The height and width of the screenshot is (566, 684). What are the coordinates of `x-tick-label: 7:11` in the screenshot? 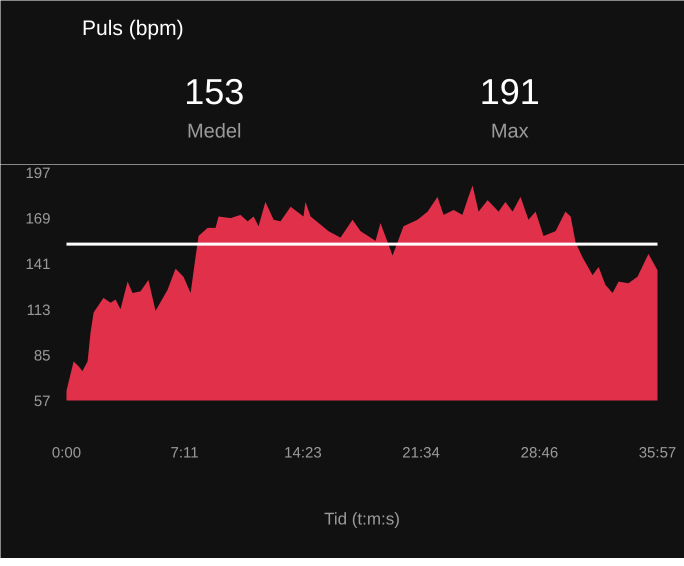 It's located at (184, 453).